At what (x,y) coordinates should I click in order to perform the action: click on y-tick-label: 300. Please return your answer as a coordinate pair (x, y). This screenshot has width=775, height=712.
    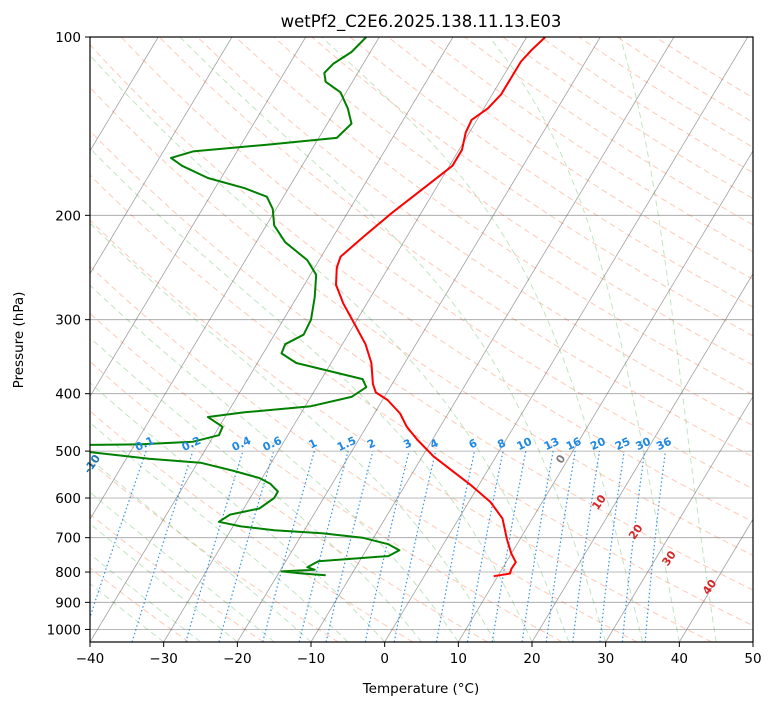
    Looking at the image, I should click on (68, 321).